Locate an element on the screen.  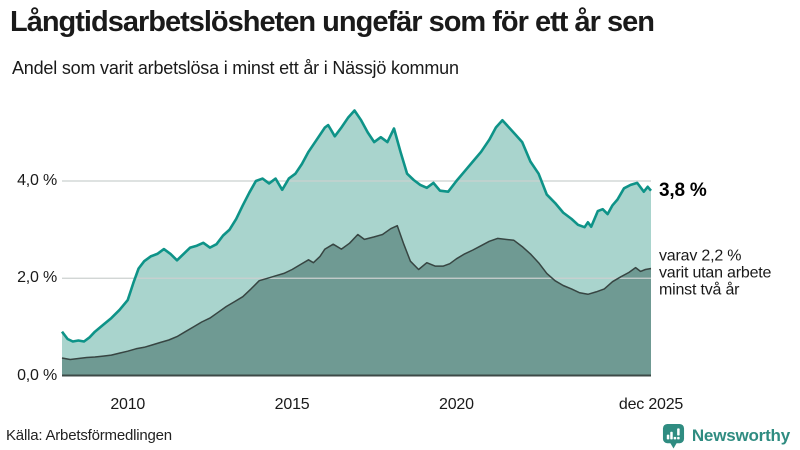
series1-end-label: 3,8 % is located at coordinates (683, 190).